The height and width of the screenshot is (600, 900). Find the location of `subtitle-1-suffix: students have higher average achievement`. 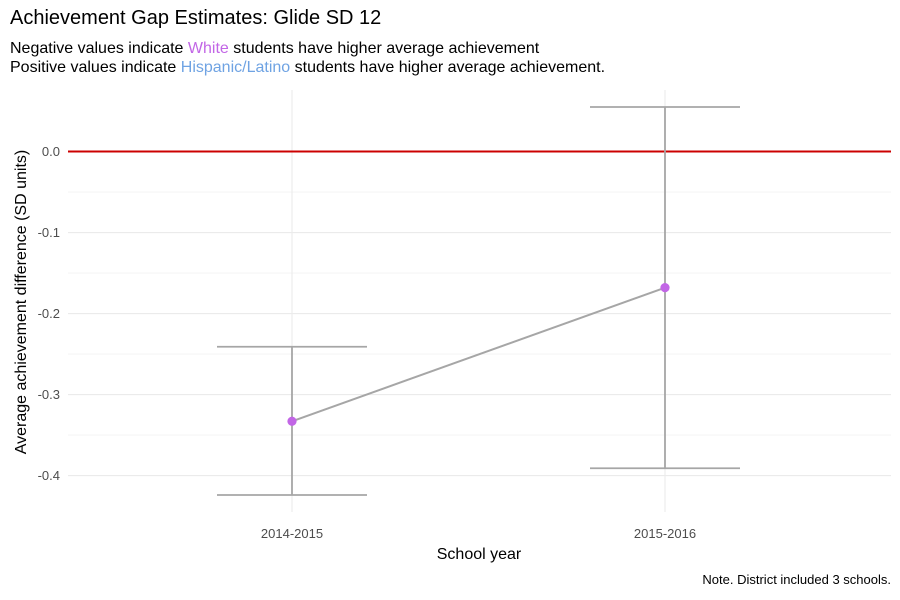

subtitle-1-suffix: students have higher average achievement is located at coordinates (386, 48).